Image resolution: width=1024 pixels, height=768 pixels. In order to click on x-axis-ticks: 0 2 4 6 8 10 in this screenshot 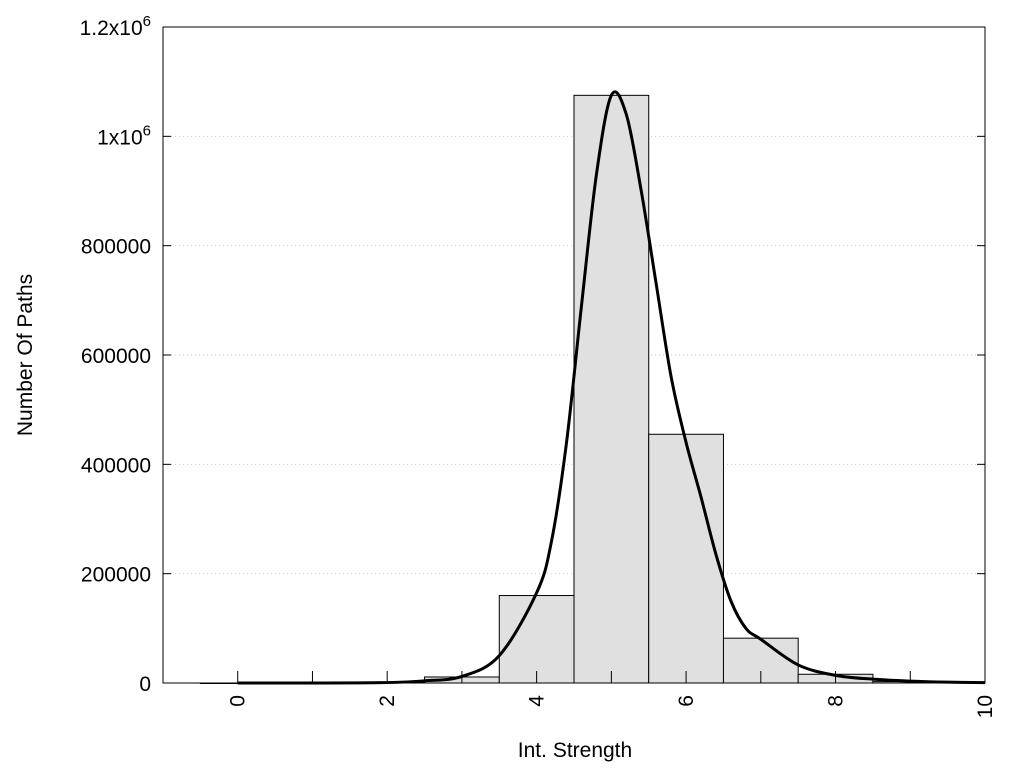, I will do `click(612, 694)`.